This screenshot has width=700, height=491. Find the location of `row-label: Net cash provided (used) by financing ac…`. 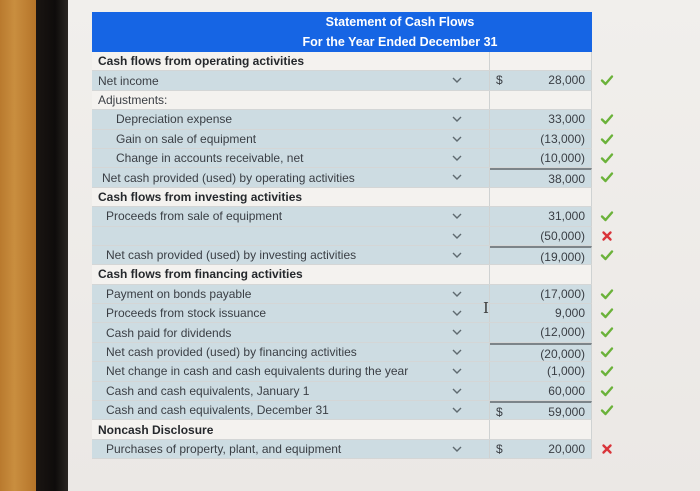

row-label: Net cash provided (used) by financing ac… is located at coordinates (231, 352).